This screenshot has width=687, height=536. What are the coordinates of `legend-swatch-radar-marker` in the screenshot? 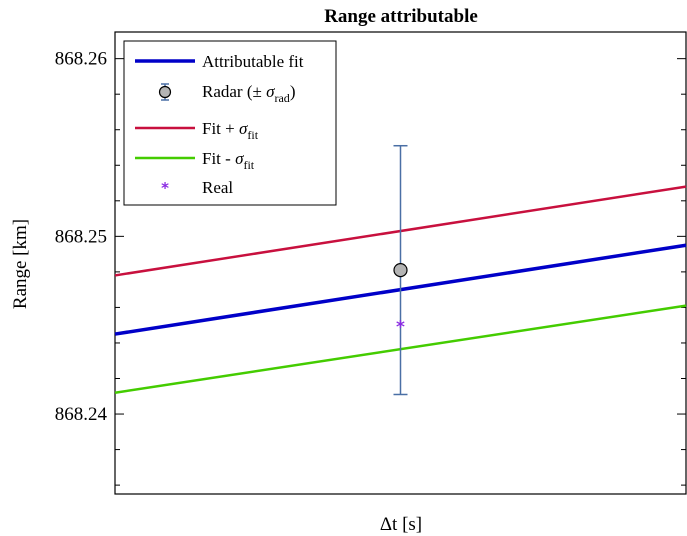 It's located at (165, 92).